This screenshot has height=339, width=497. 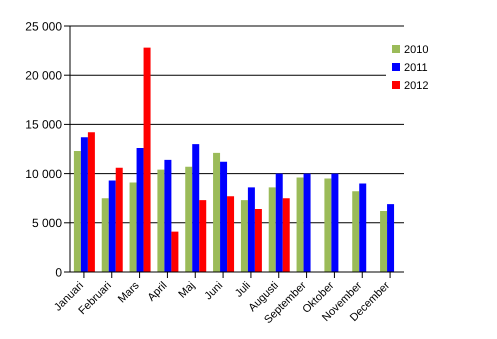 I want to click on legend-label: 2012, so click(x=416, y=86).